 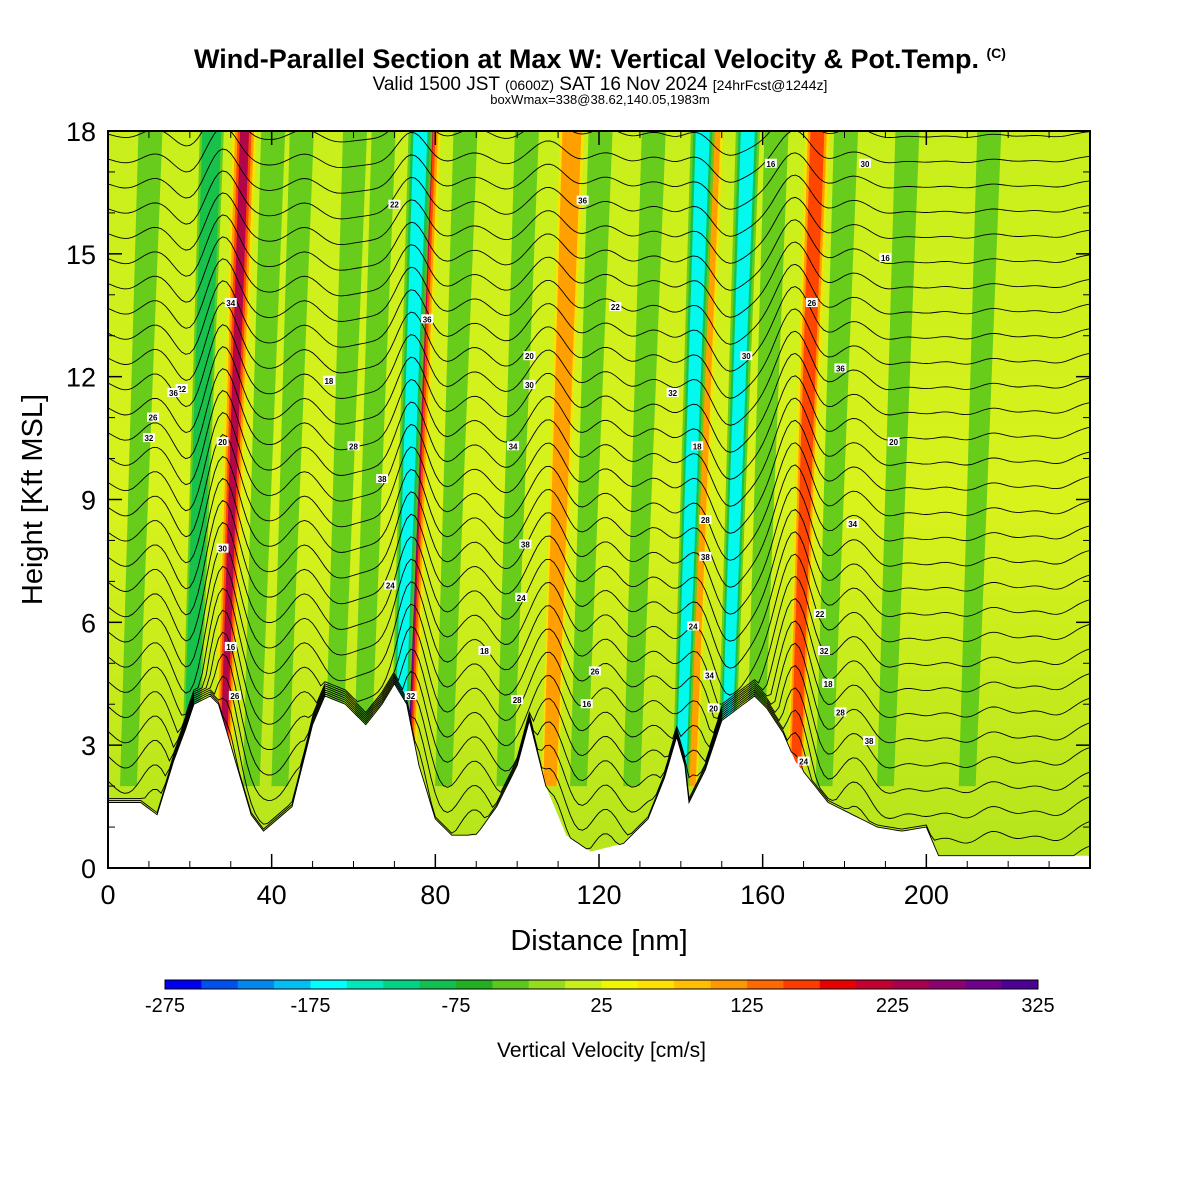 I want to click on y-tick-label: 6, so click(x=88, y=623).